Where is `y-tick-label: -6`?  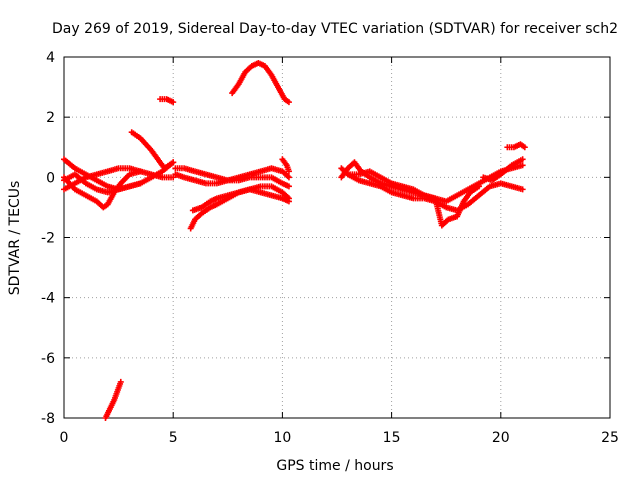 y-tick-label: -6 is located at coordinates (48, 359).